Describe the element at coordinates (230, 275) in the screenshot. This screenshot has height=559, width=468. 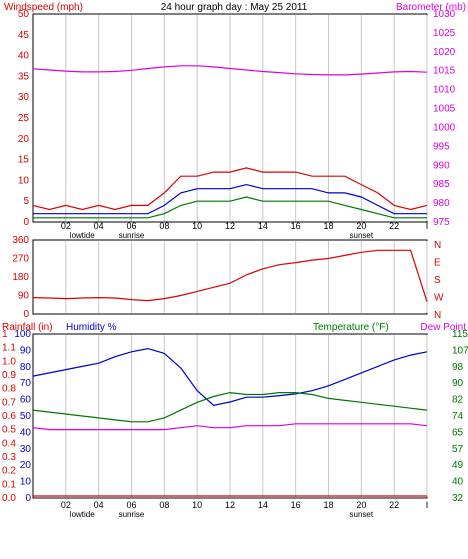
I see `wind-direction-series` at that location.